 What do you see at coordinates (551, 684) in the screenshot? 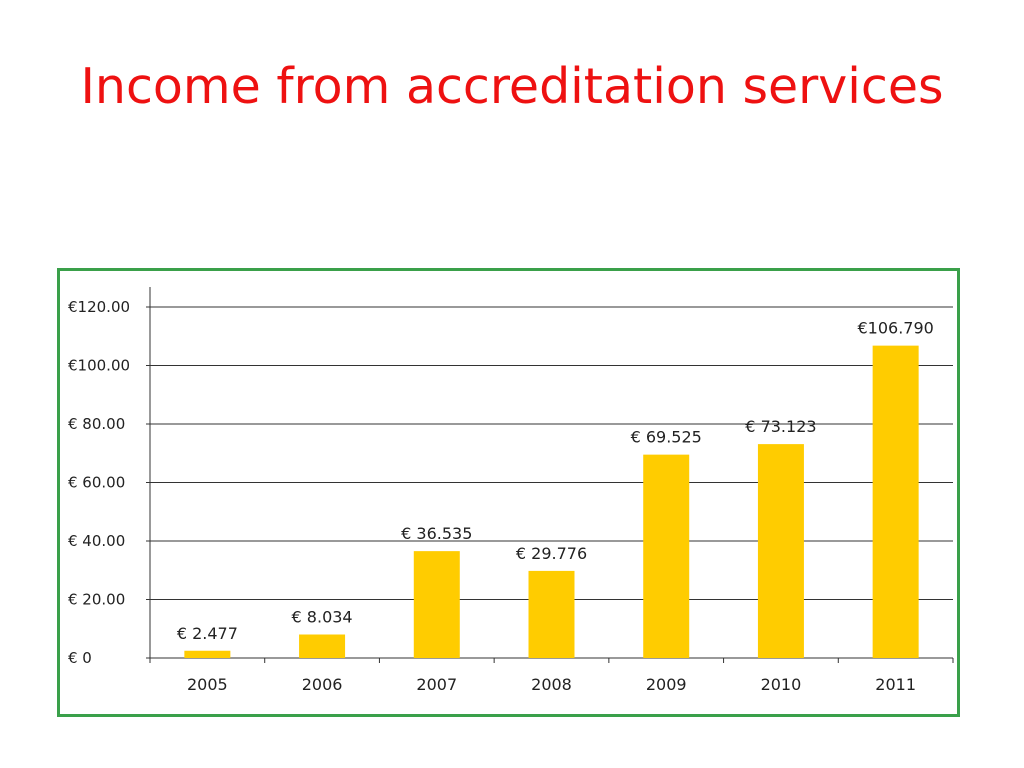
I see `x-tick-label: 2008` at bounding box center [551, 684].